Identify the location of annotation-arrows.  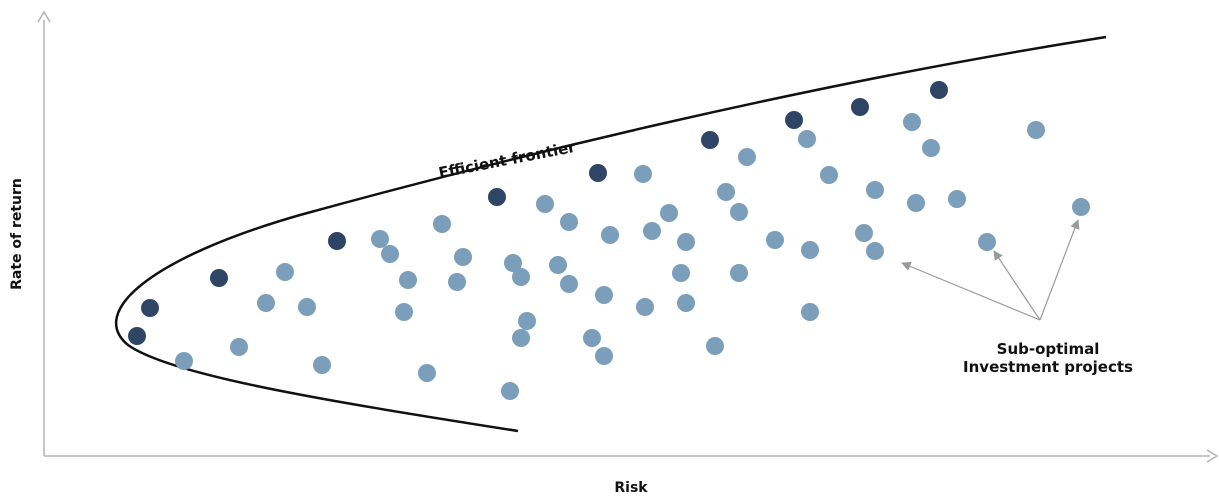
(990, 270).